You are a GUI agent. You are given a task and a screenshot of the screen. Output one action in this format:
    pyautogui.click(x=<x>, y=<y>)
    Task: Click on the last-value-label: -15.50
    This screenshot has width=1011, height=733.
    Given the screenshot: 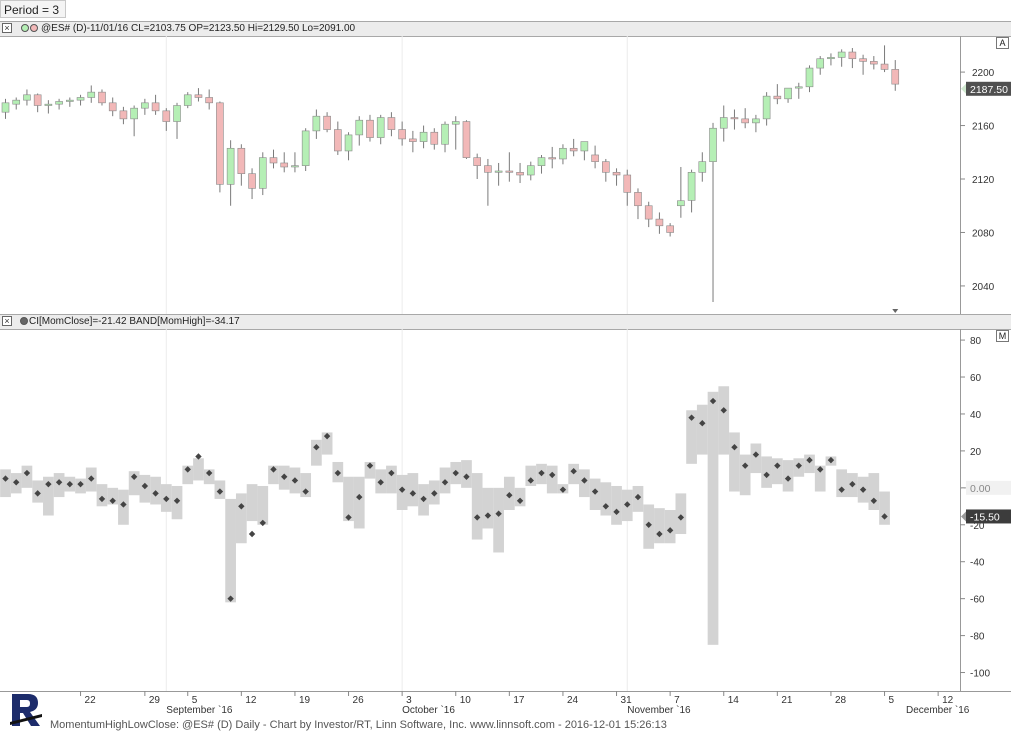 What is the action you would take?
    pyautogui.click(x=985, y=517)
    